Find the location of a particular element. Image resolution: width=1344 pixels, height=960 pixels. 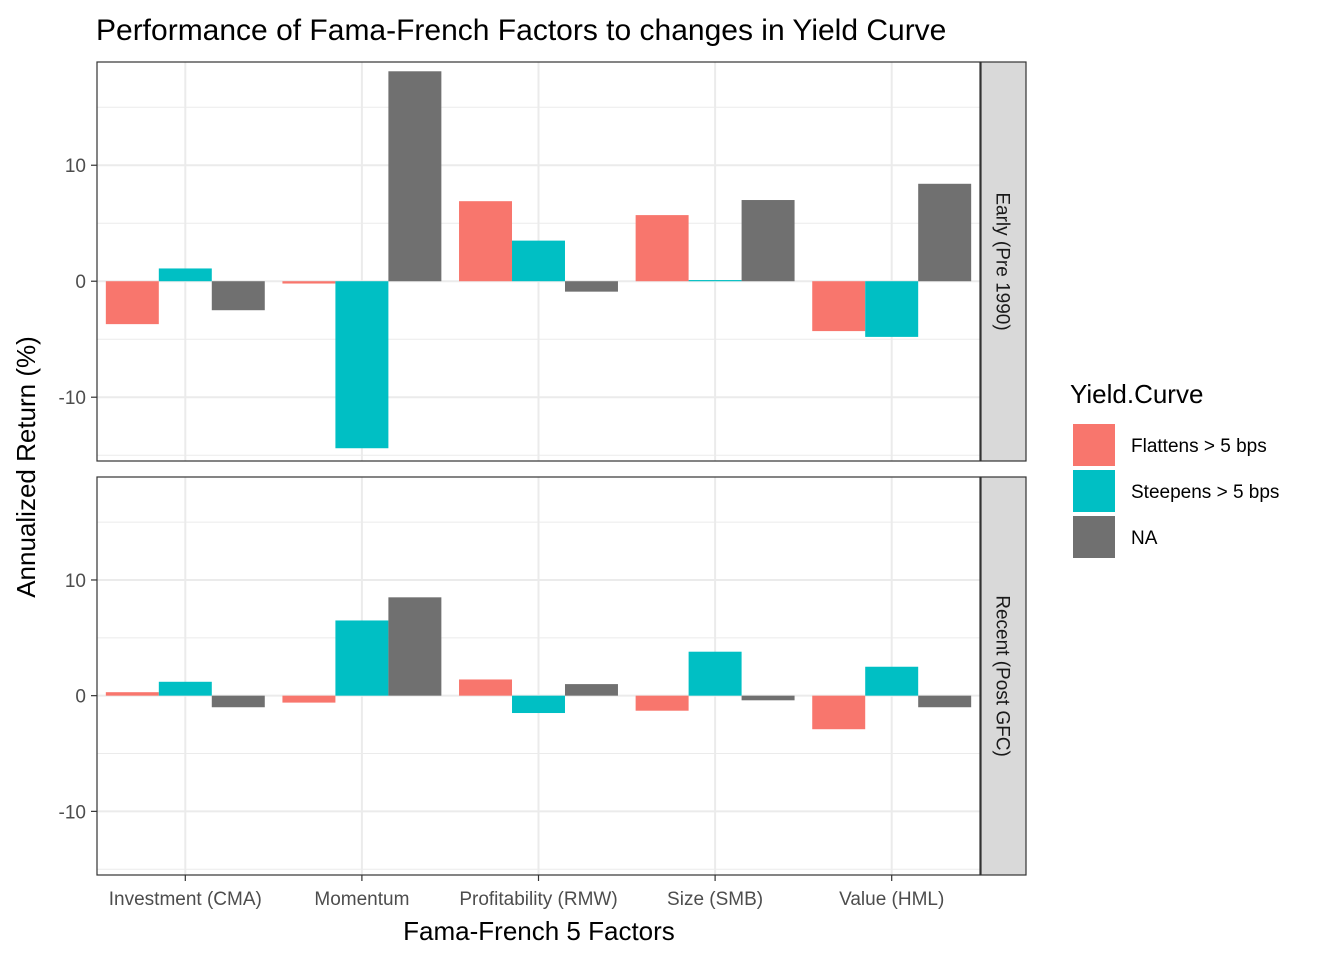

x-tick-label: Investment (CMA) is located at coordinates (185, 899).